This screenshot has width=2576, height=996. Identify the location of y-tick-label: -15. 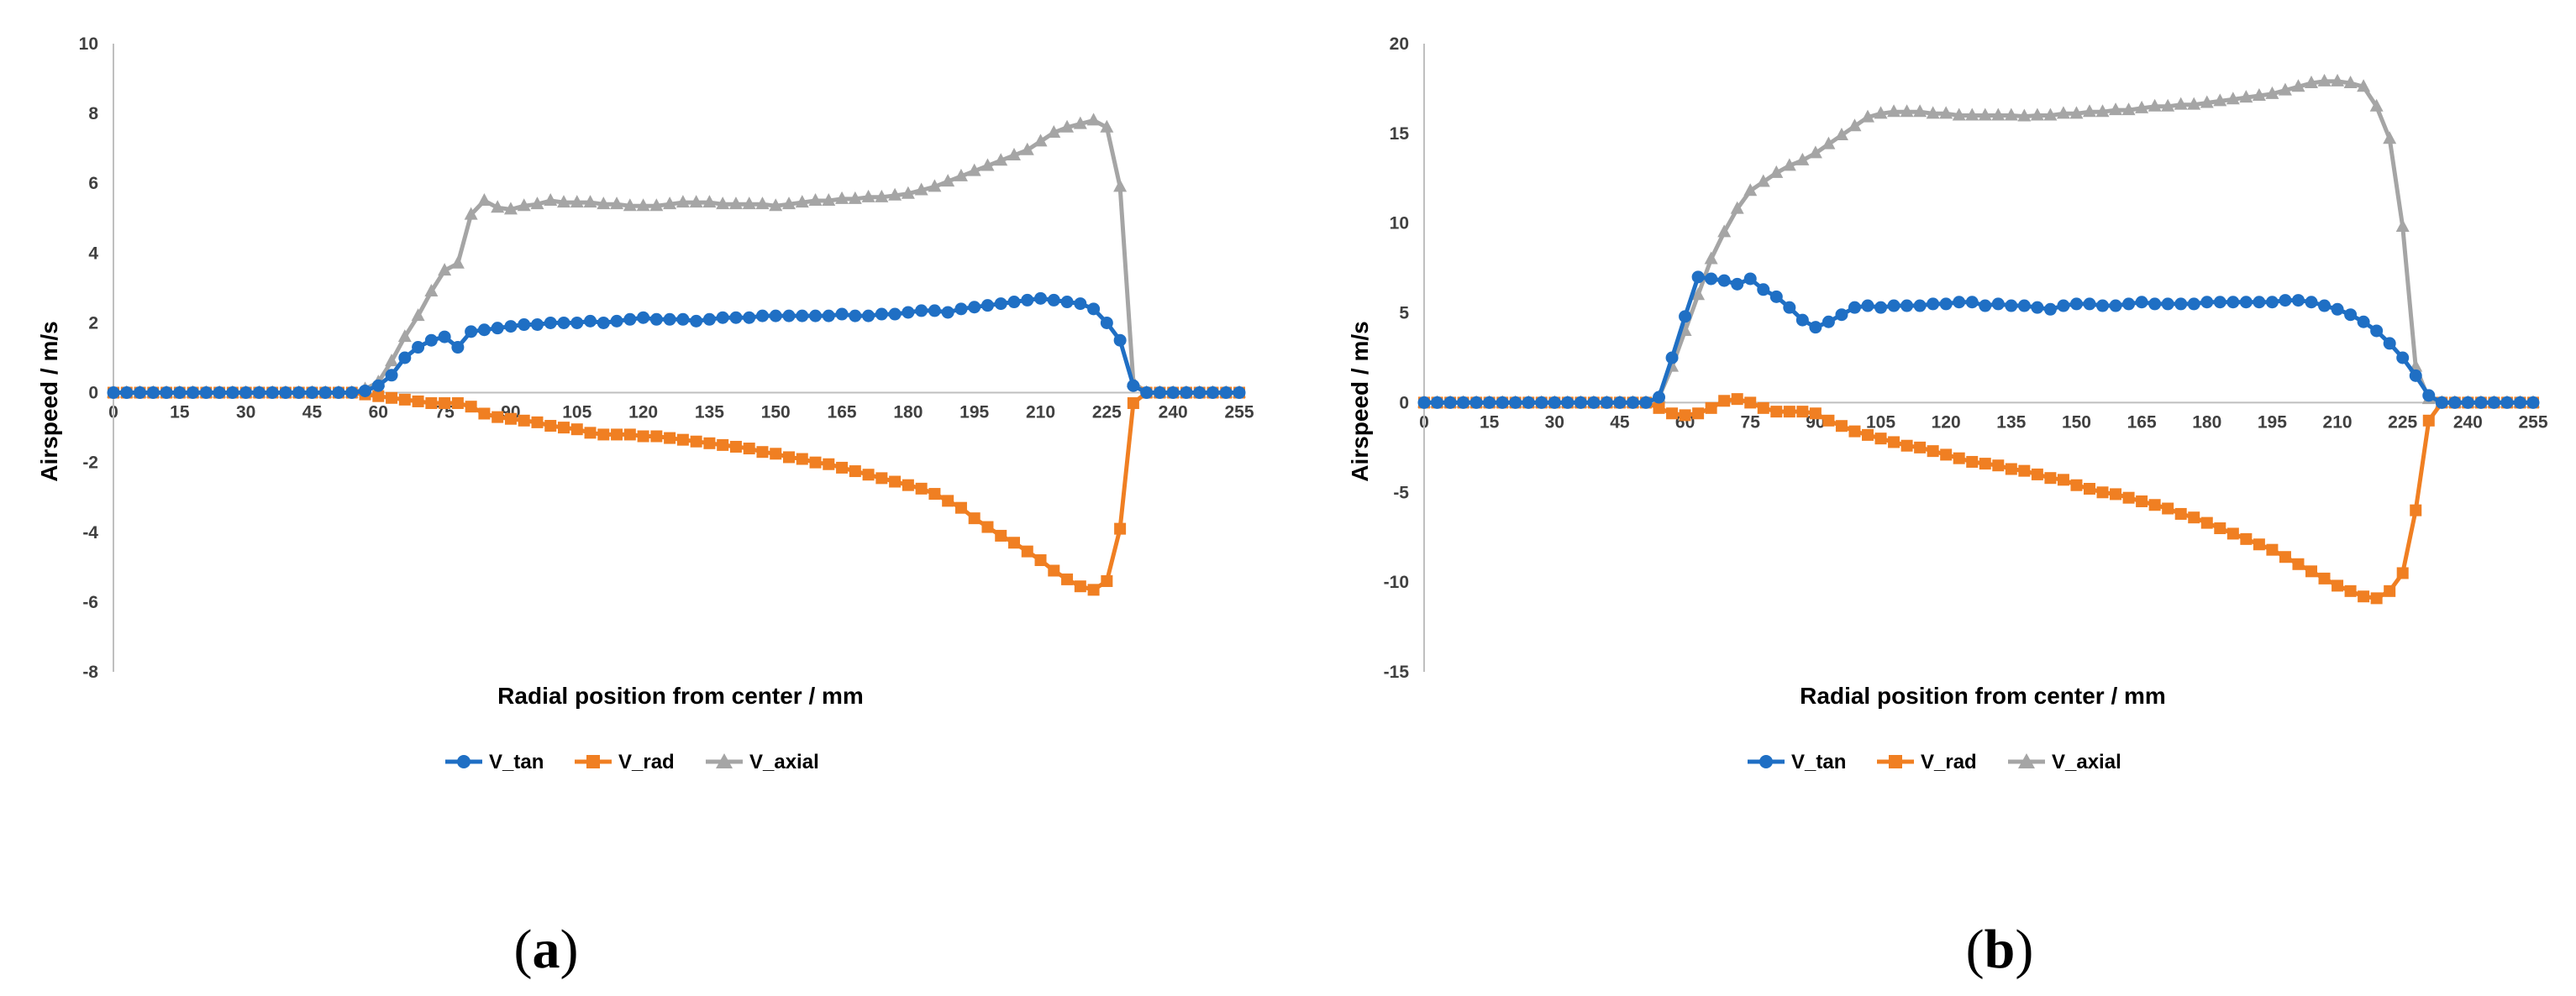
(1397, 672).